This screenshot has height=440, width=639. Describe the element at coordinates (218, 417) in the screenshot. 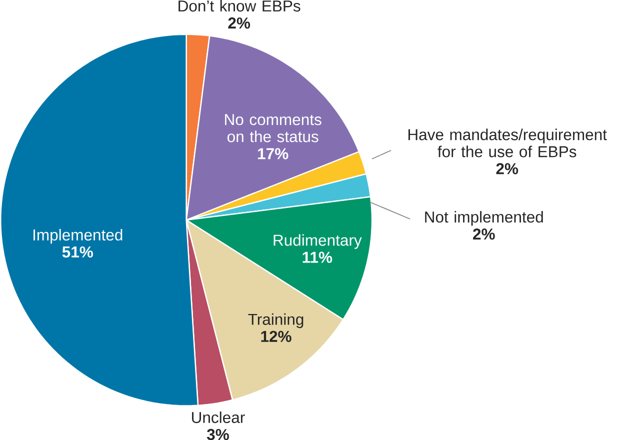

I see `slice-label: Unclear` at that location.